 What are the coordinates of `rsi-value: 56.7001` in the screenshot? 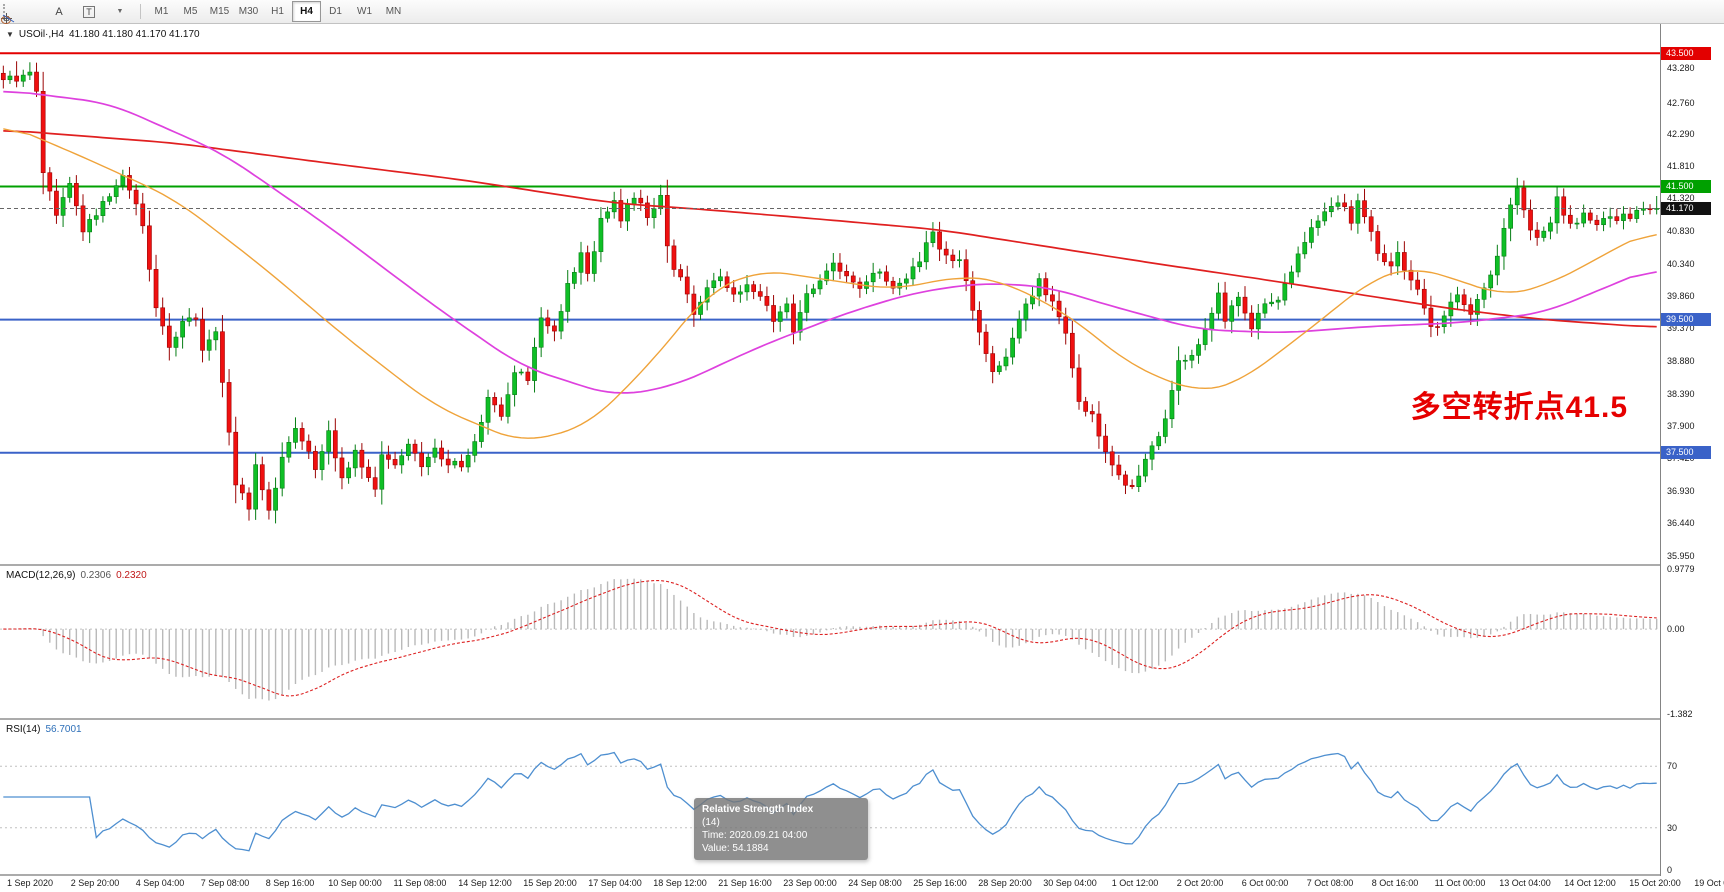 It's located at (63, 729).